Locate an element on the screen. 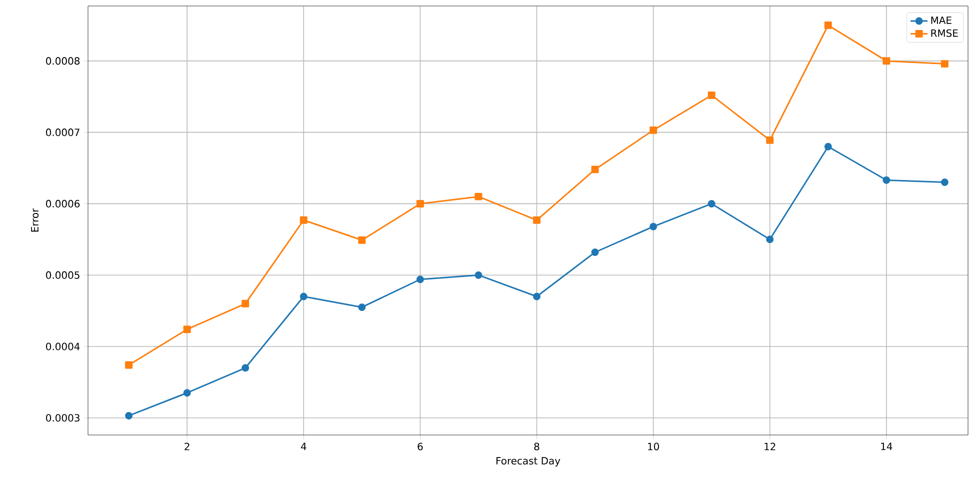  y-tick-label: 0.0003 is located at coordinates (63, 418).